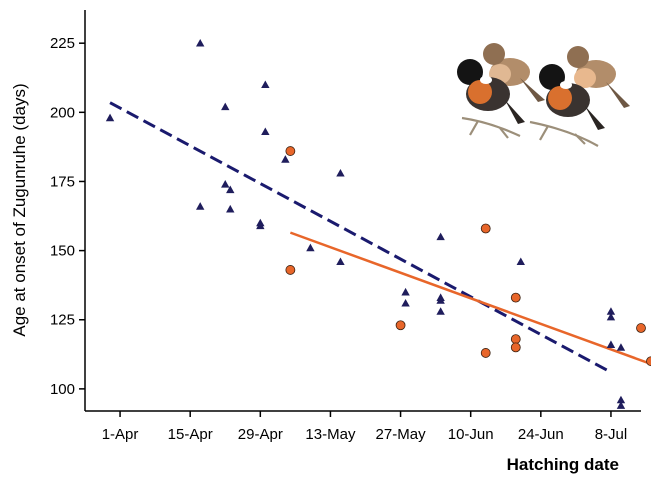 The width and height of the screenshot is (651, 477). I want to click on y-tick-label: 150, so click(62, 251).